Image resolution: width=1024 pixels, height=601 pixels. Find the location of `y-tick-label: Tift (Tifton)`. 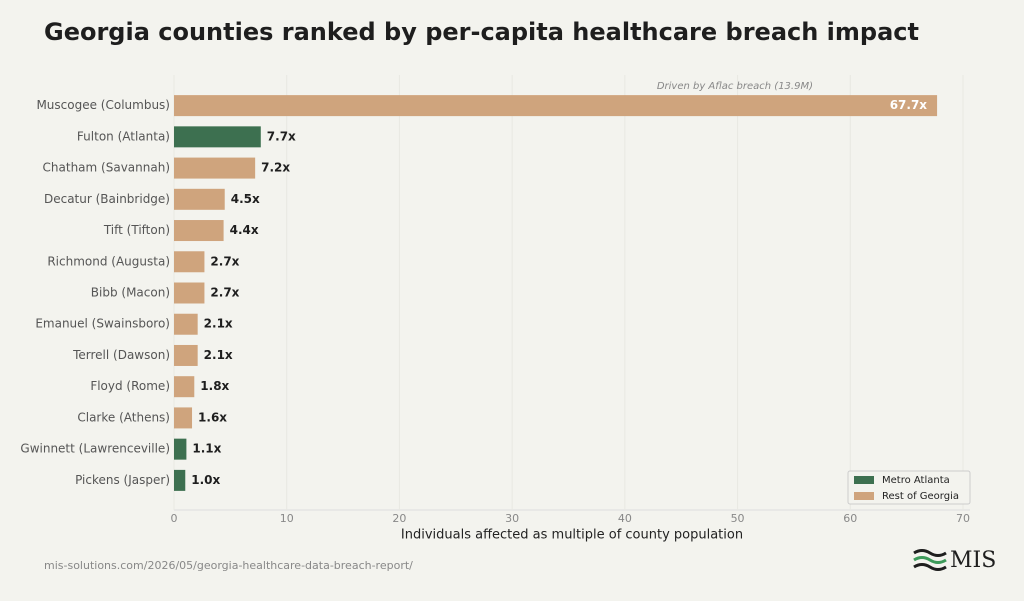

y-tick-label: Tift (Tifton) is located at coordinates (136, 230).